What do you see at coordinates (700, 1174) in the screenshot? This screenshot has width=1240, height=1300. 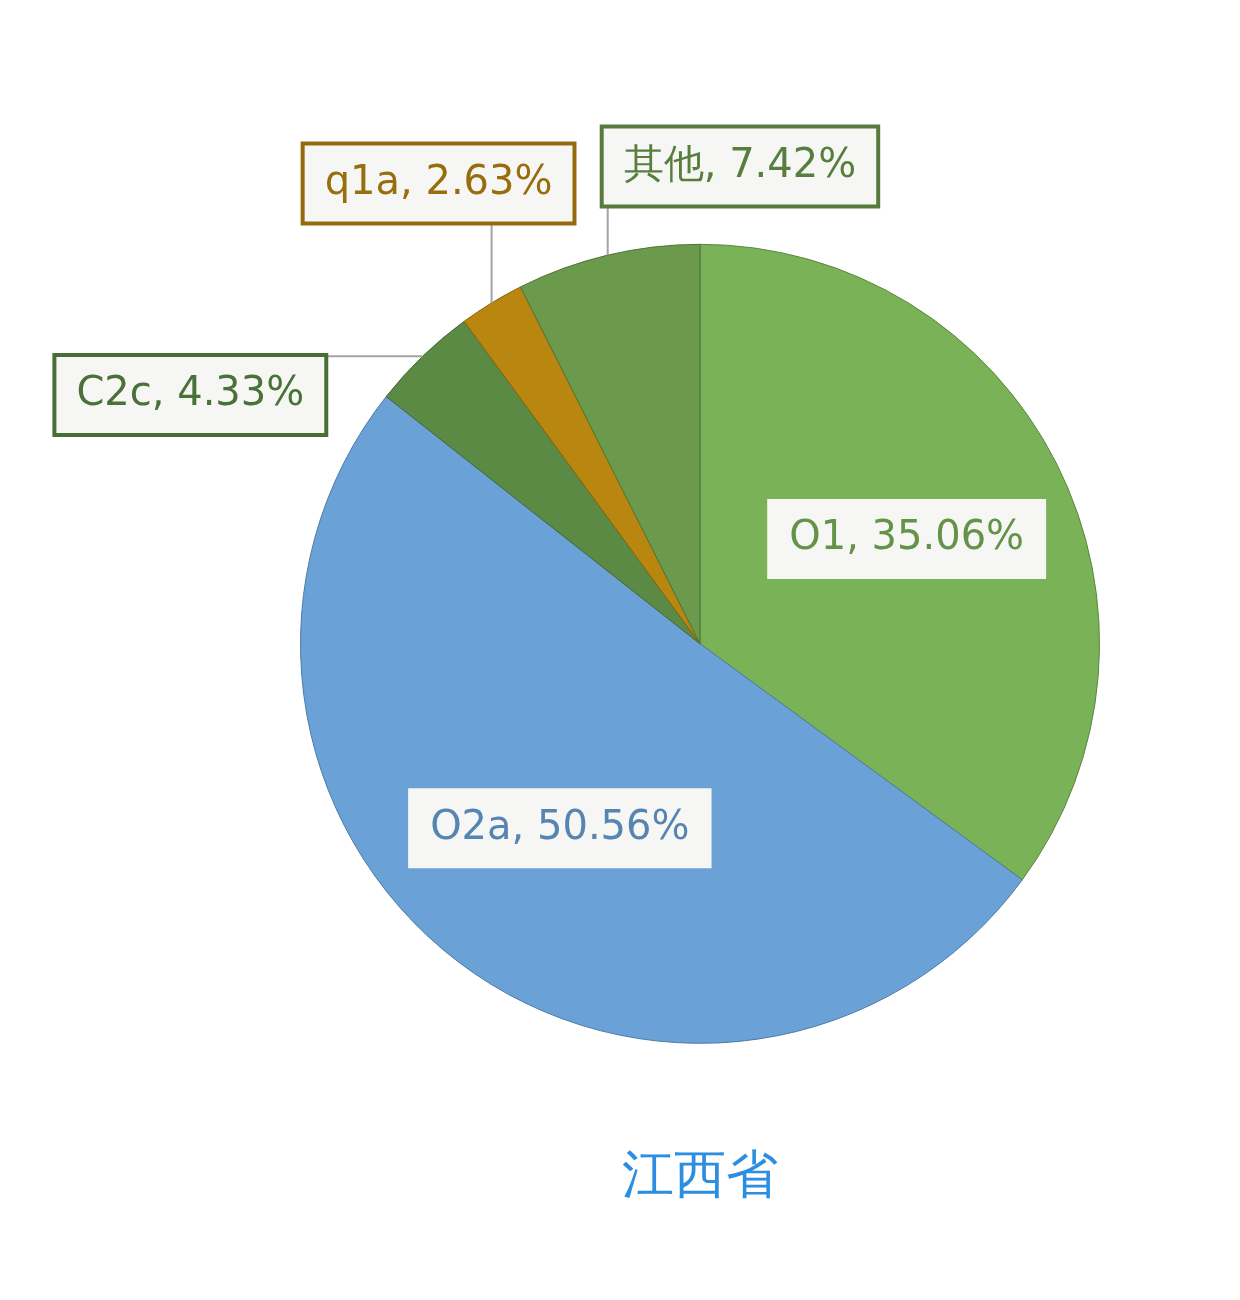 I see `text: 江西省` at bounding box center [700, 1174].